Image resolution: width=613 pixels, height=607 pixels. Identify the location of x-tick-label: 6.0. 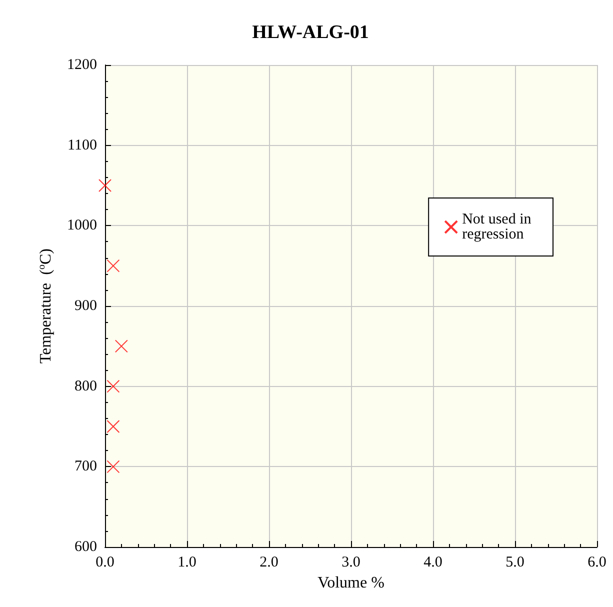
(597, 562).